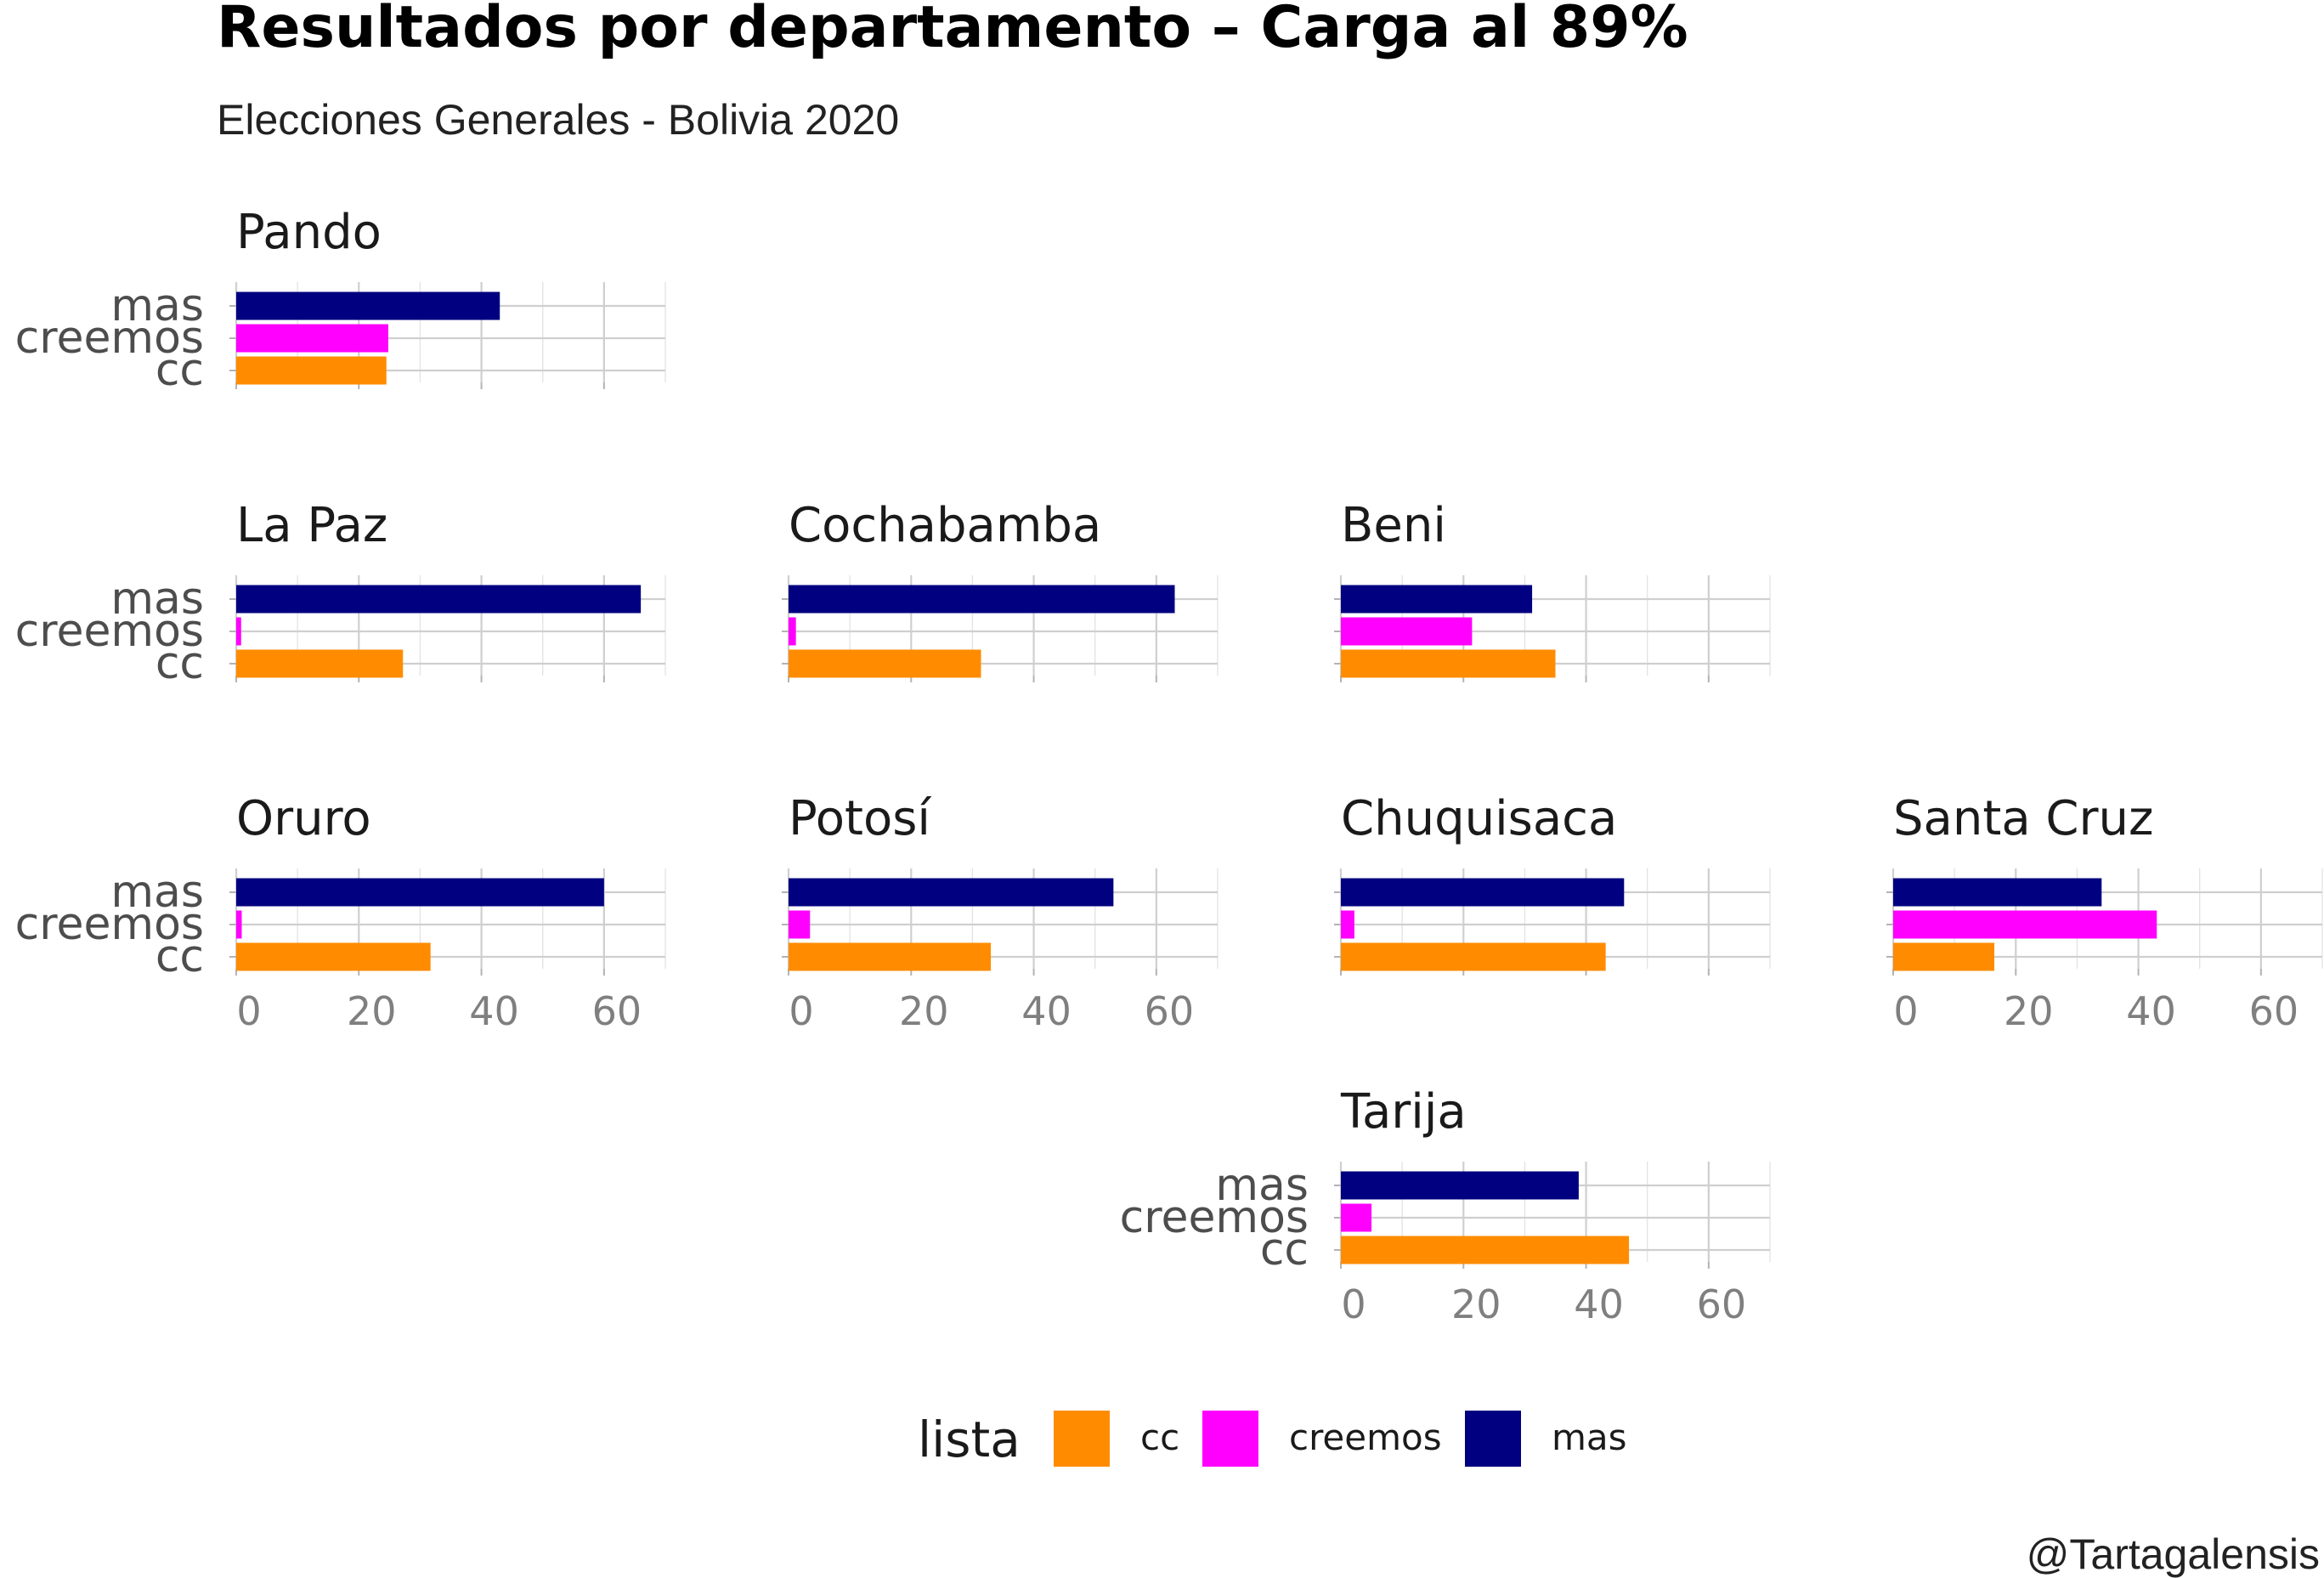 The width and height of the screenshot is (2324, 1578). What do you see at coordinates (1365, 1437) in the screenshot?
I see `legend-label: creemos` at bounding box center [1365, 1437].